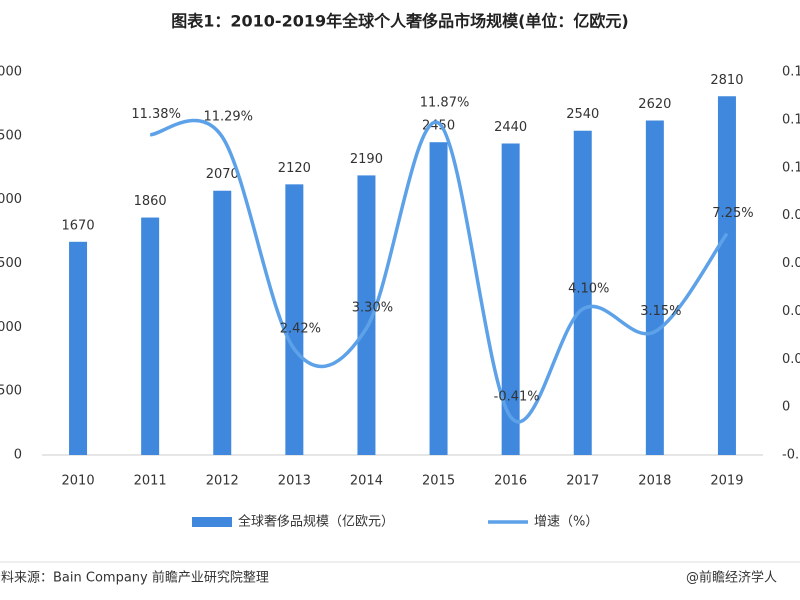 Image resolution: width=800 pixels, height=600 pixels. What do you see at coordinates (732, 213) in the screenshot?
I see `line-label: 7.25%` at bounding box center [732, 213].